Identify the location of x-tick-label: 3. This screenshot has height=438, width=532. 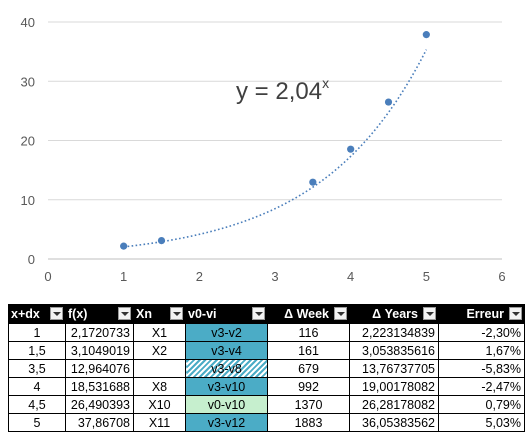
(274, 276).